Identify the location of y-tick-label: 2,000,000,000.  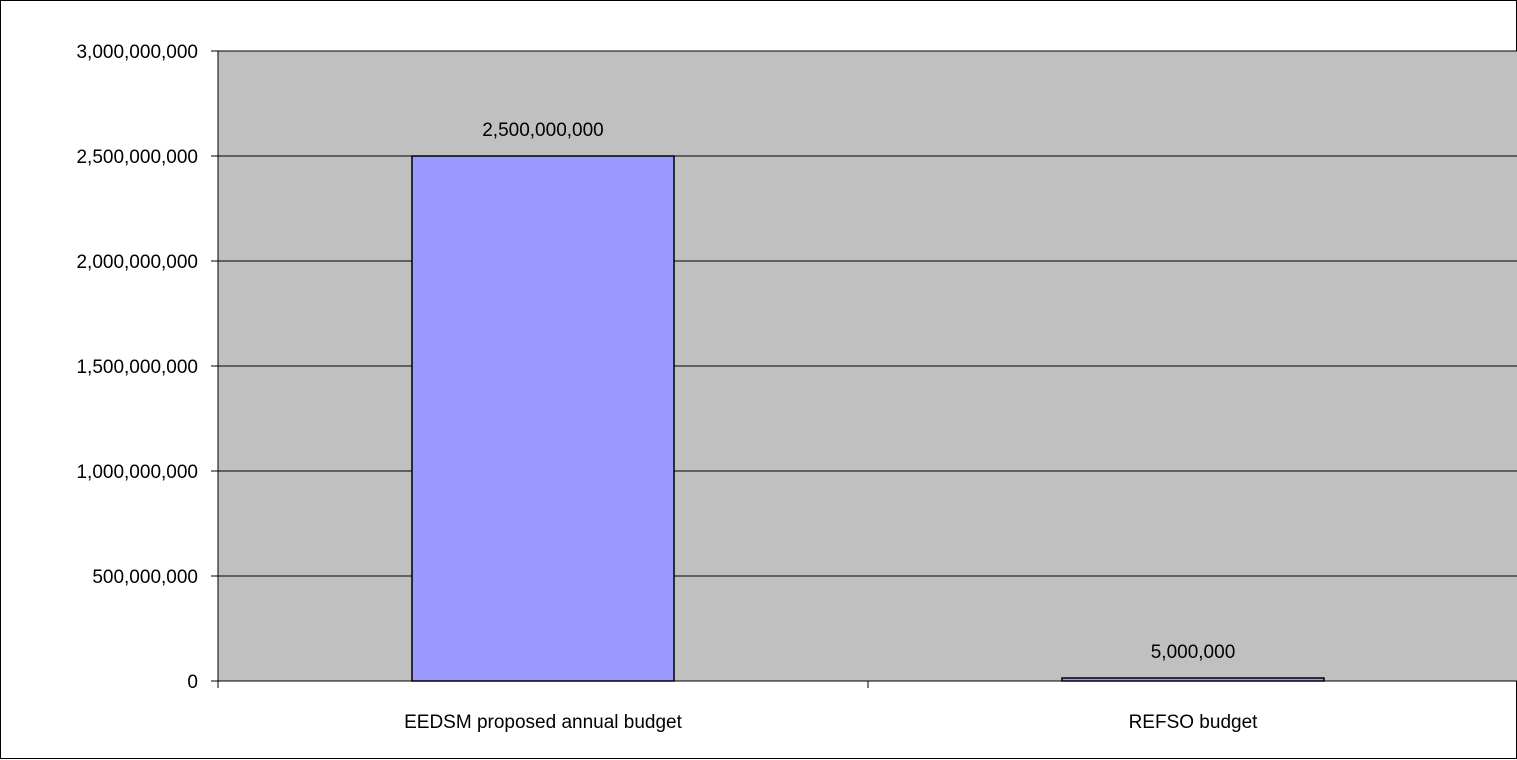
(137, 262).